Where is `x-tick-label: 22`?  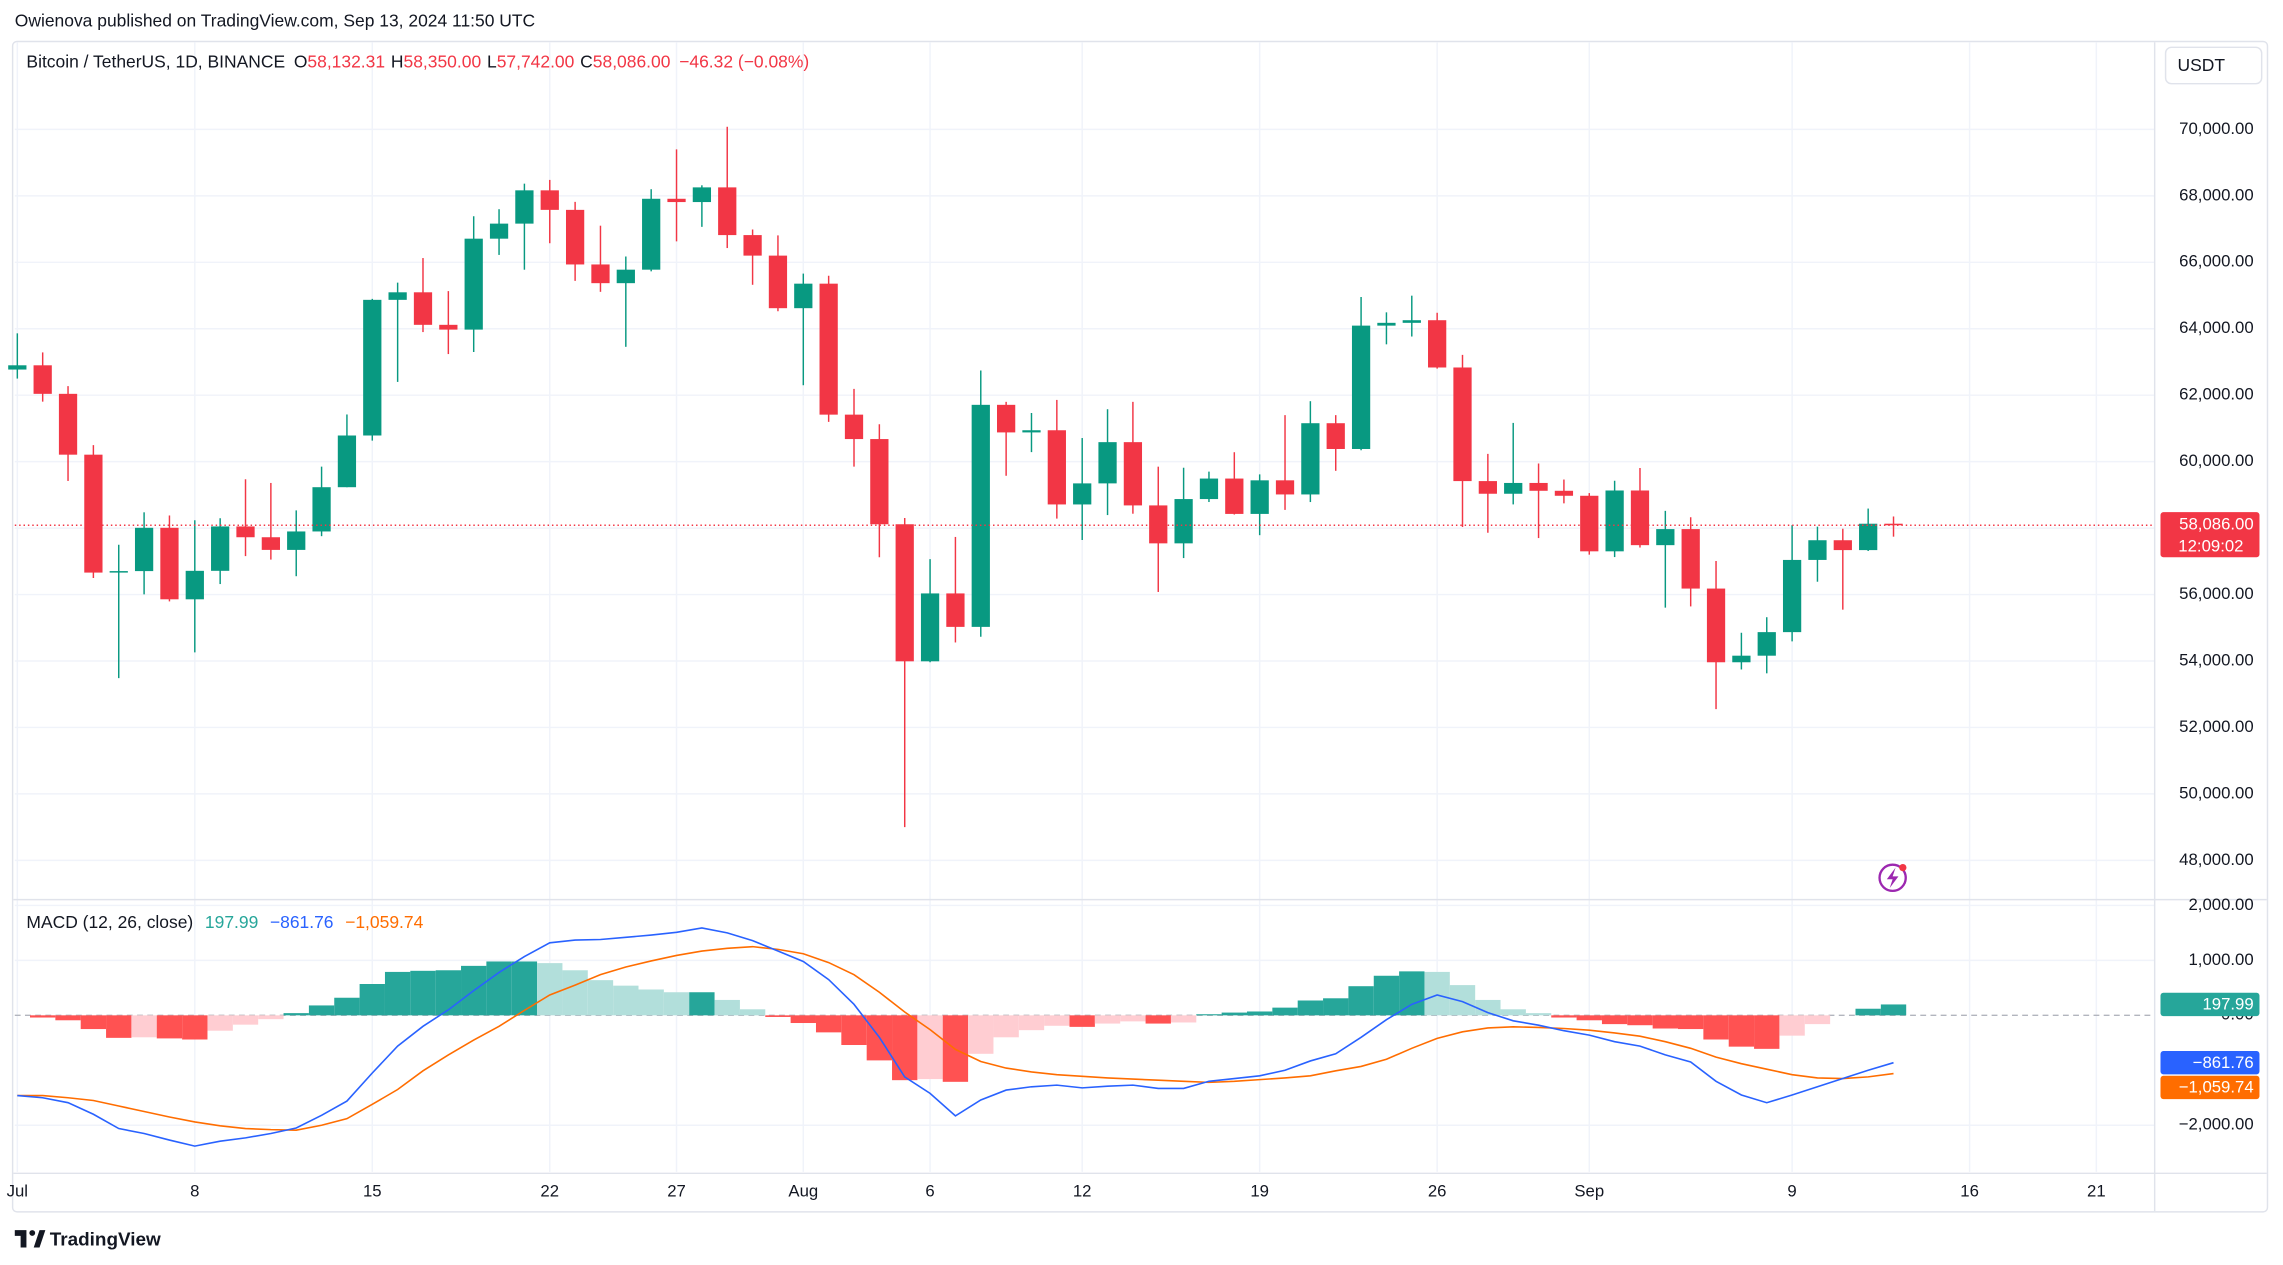
x-tick-label: 22 is located at coordinates (549, 1191).